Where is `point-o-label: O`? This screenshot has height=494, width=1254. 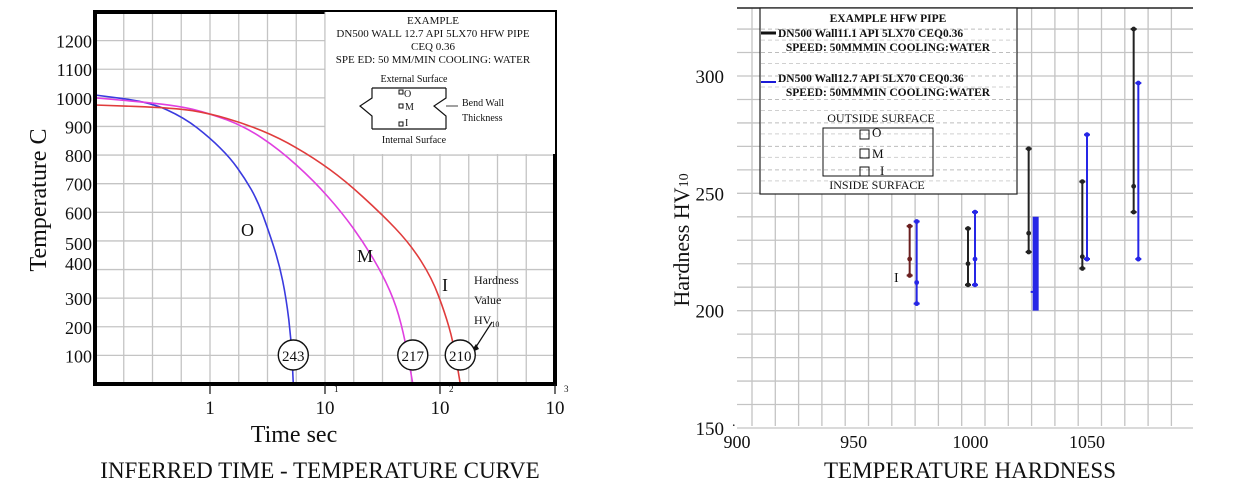 point-o-label: O is located at coordinates (407, 94).